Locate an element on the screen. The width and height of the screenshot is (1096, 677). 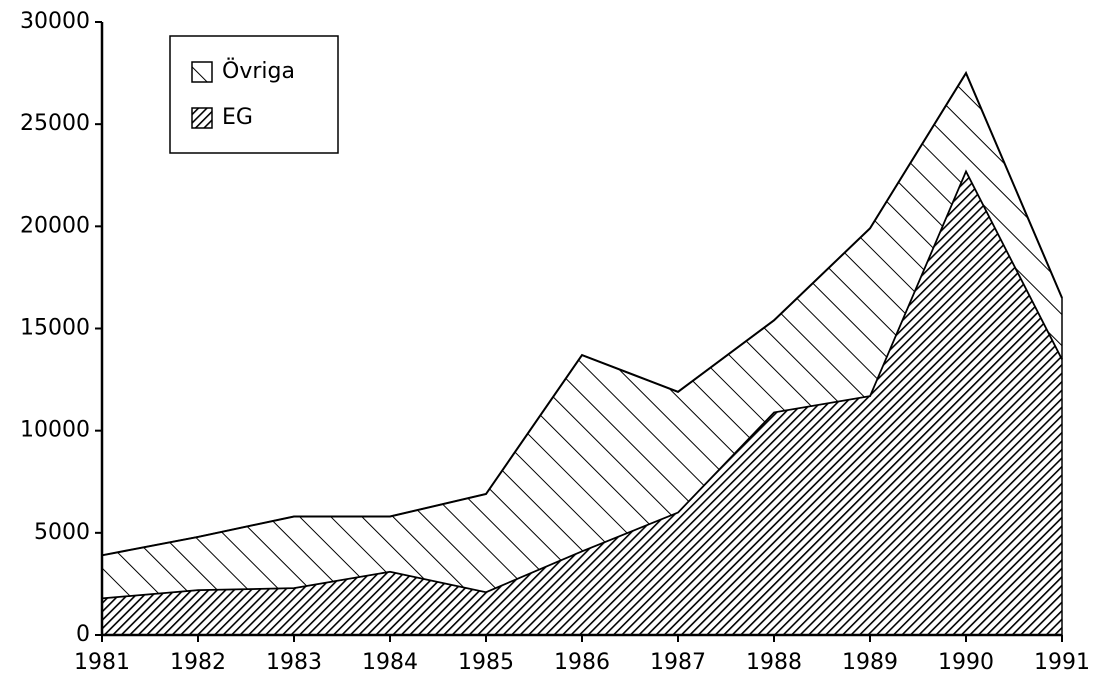
y-tick-label: 30000 is located at coordinates (55, 21).